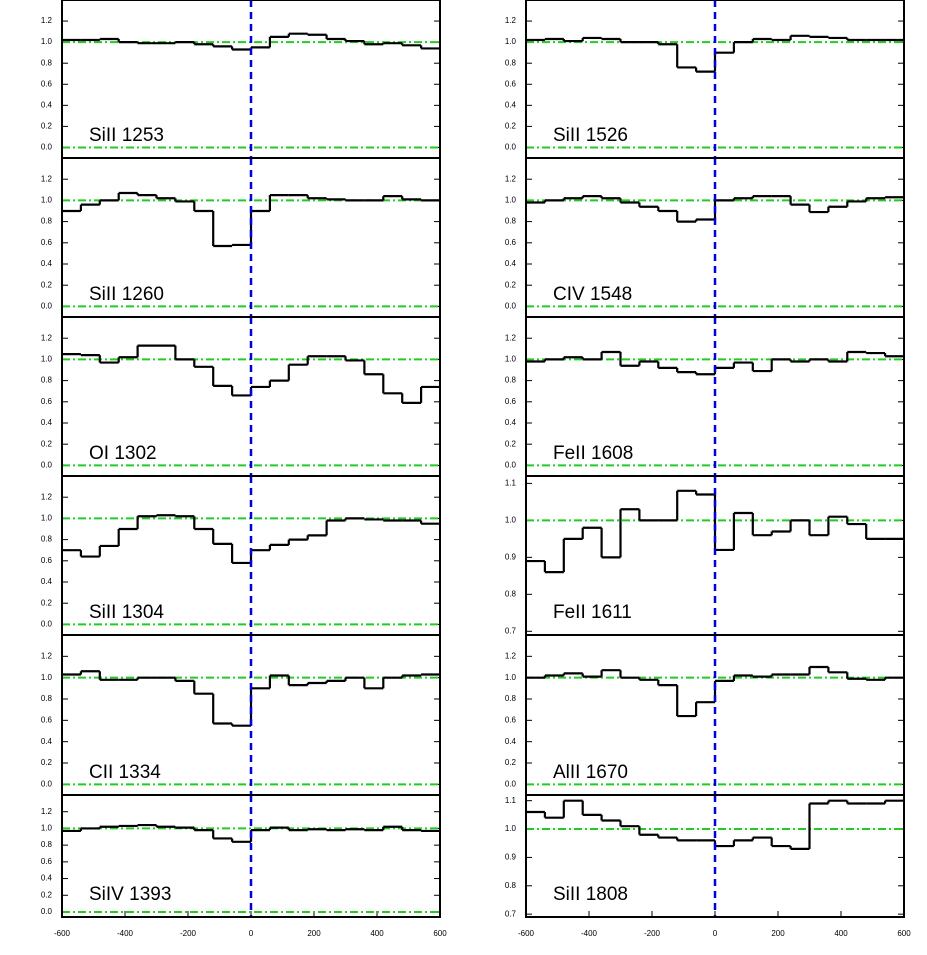 The image size is (927, 955). What do you see at coordinates (590, 772) in the screenshot?
I see `line-label: AlII 1670` at bounding box center [590, 772].